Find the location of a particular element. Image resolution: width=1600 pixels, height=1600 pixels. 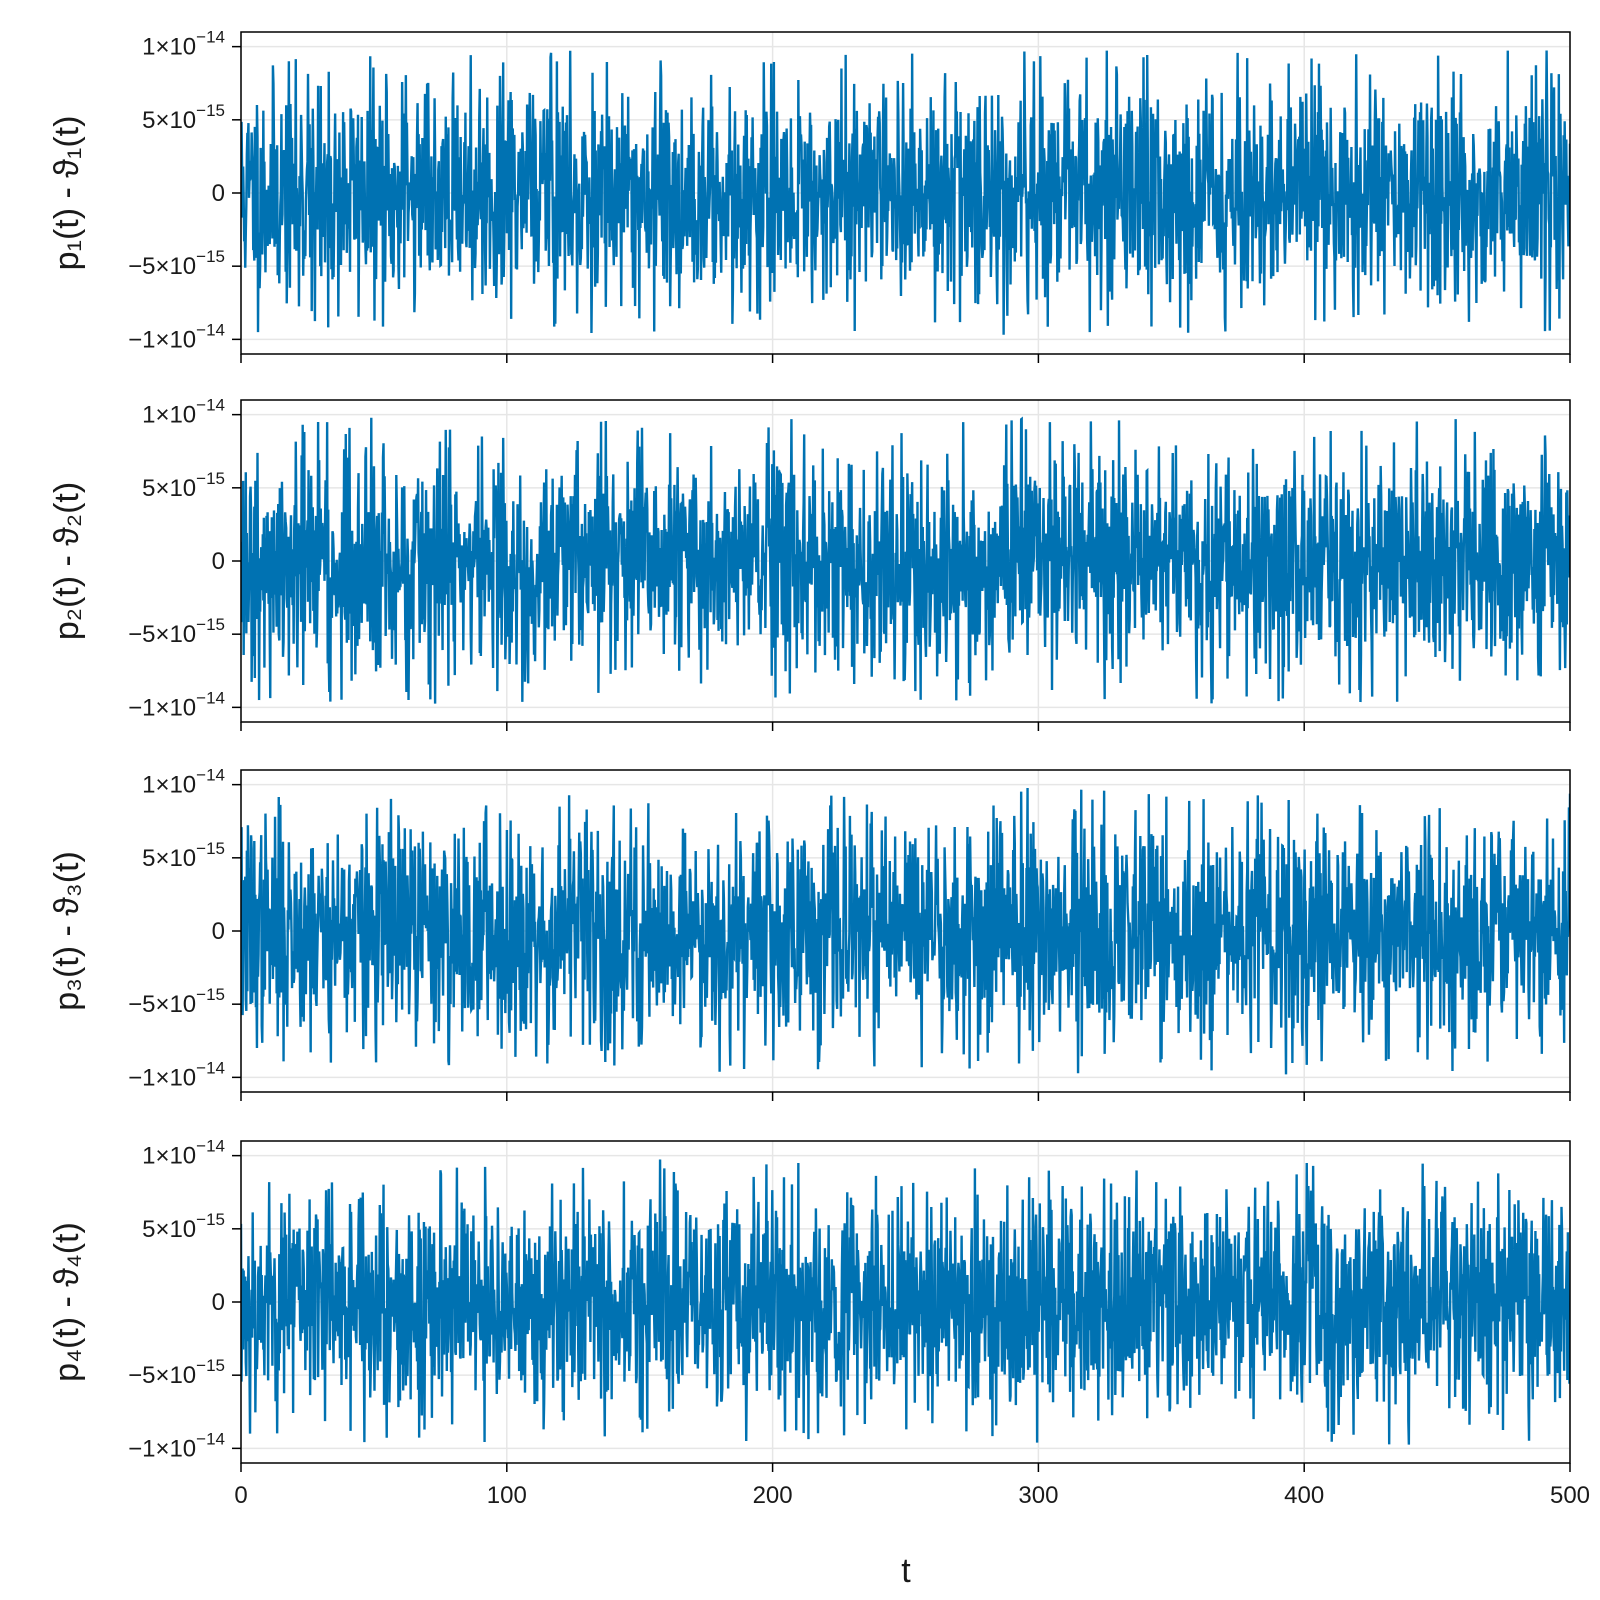

y-axis-title: p₁(t) - ϑ₁(t) is located at coordinates (67, 193).